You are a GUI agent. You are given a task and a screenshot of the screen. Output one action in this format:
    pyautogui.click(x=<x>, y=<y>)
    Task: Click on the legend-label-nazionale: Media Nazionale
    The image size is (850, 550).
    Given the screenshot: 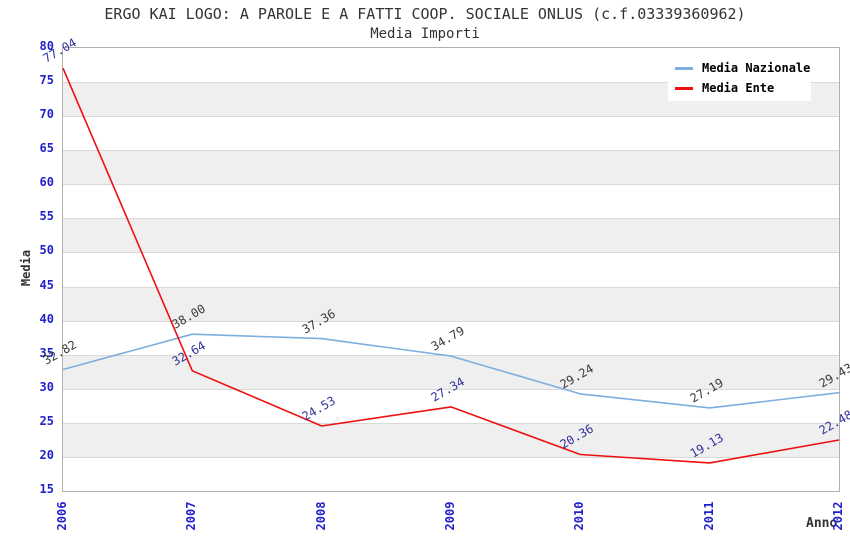 What is the action you would take?
    pyautogui.click(x=756, y=68)
    